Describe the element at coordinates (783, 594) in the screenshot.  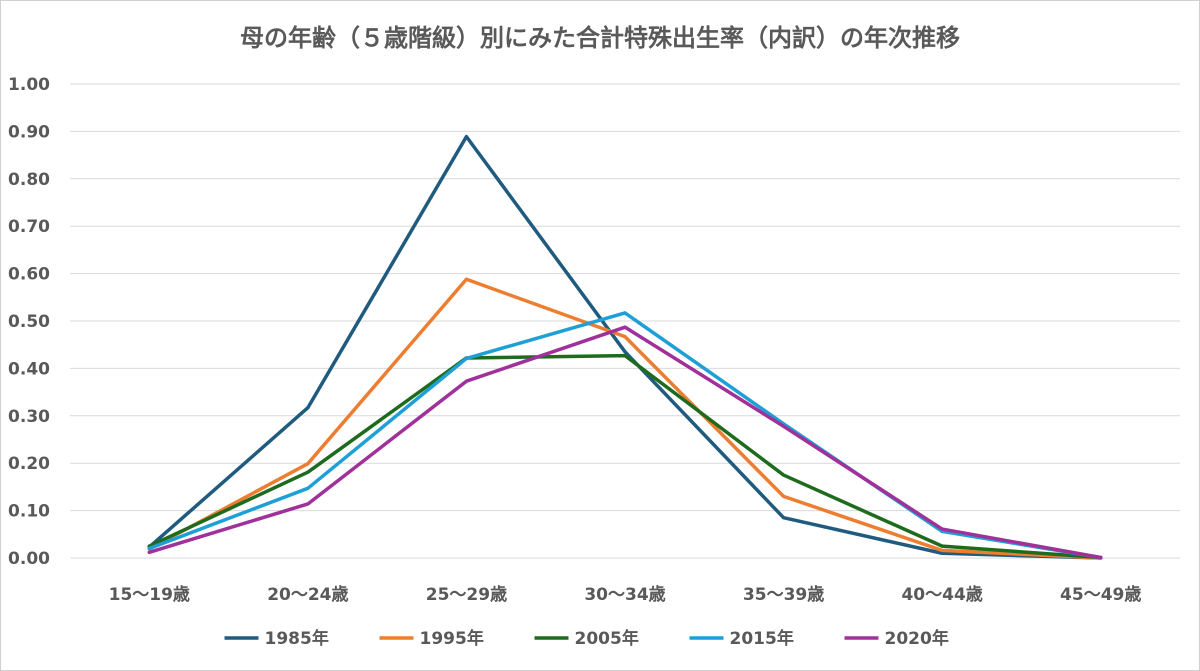
I see `x-tick-label: 35〜39歳` at that location.